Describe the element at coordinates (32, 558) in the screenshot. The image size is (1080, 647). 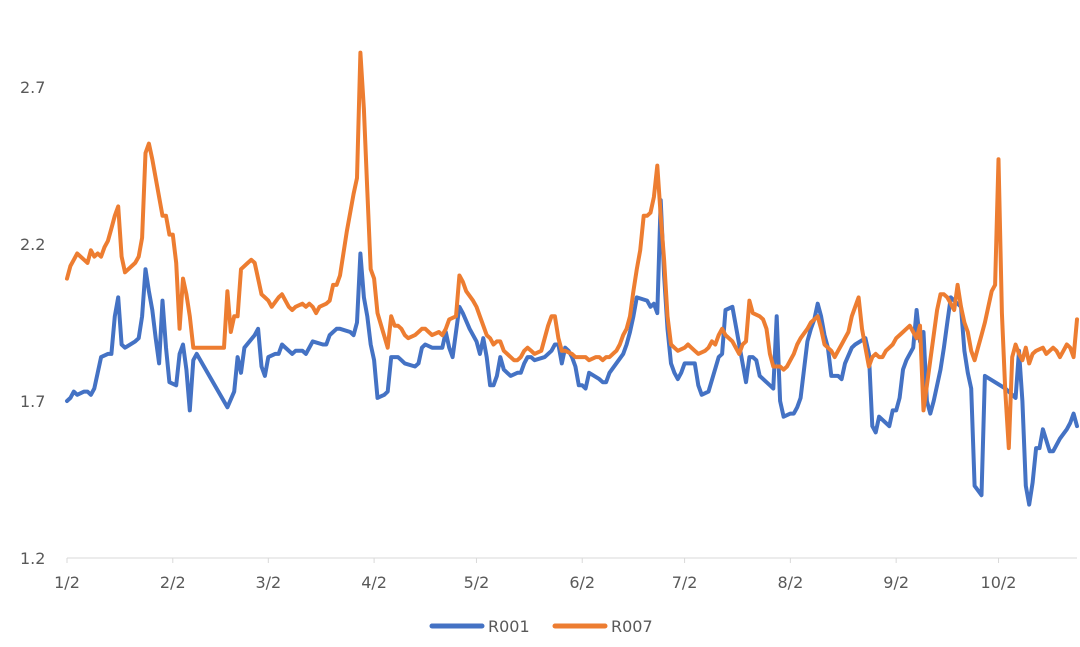
I see `y-tick-label: 1.2` at that location.